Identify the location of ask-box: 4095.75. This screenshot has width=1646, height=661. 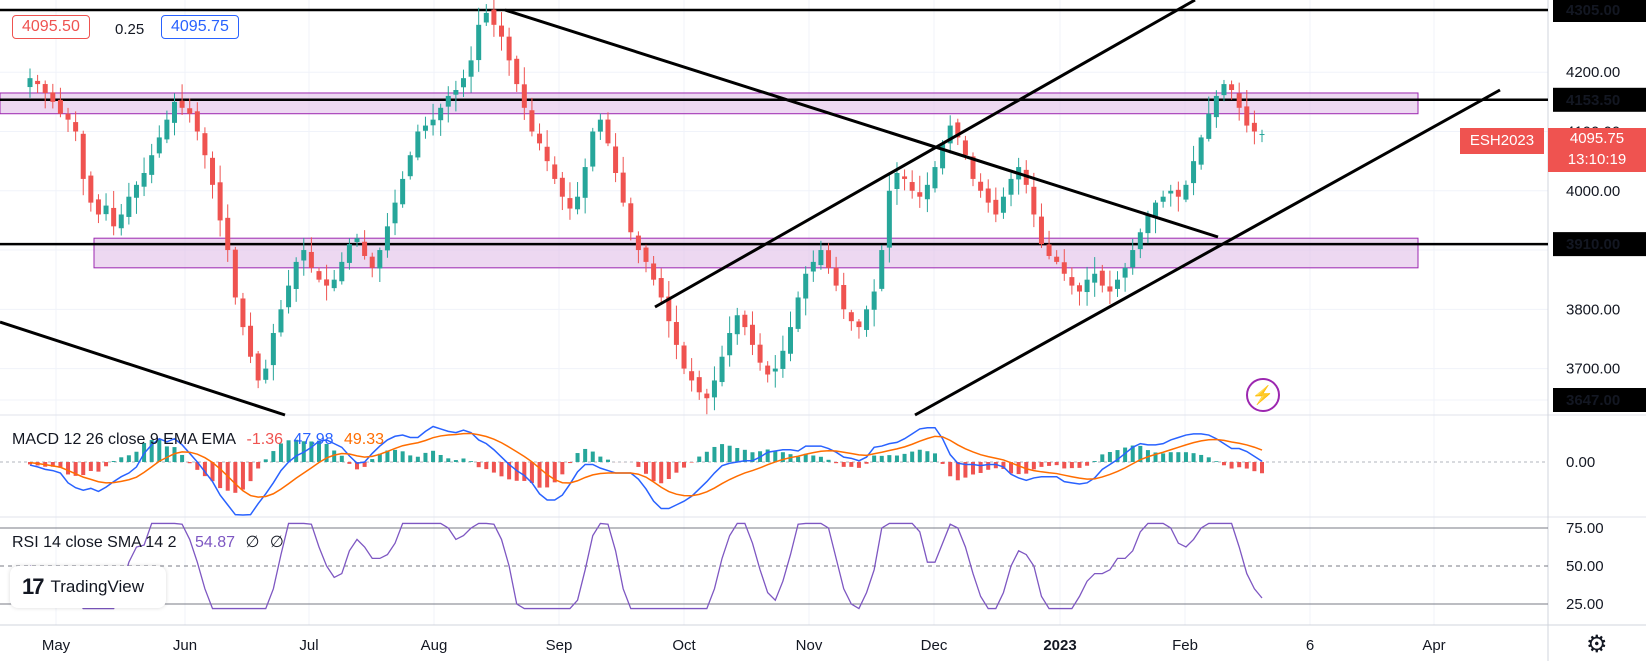
(200, 27).